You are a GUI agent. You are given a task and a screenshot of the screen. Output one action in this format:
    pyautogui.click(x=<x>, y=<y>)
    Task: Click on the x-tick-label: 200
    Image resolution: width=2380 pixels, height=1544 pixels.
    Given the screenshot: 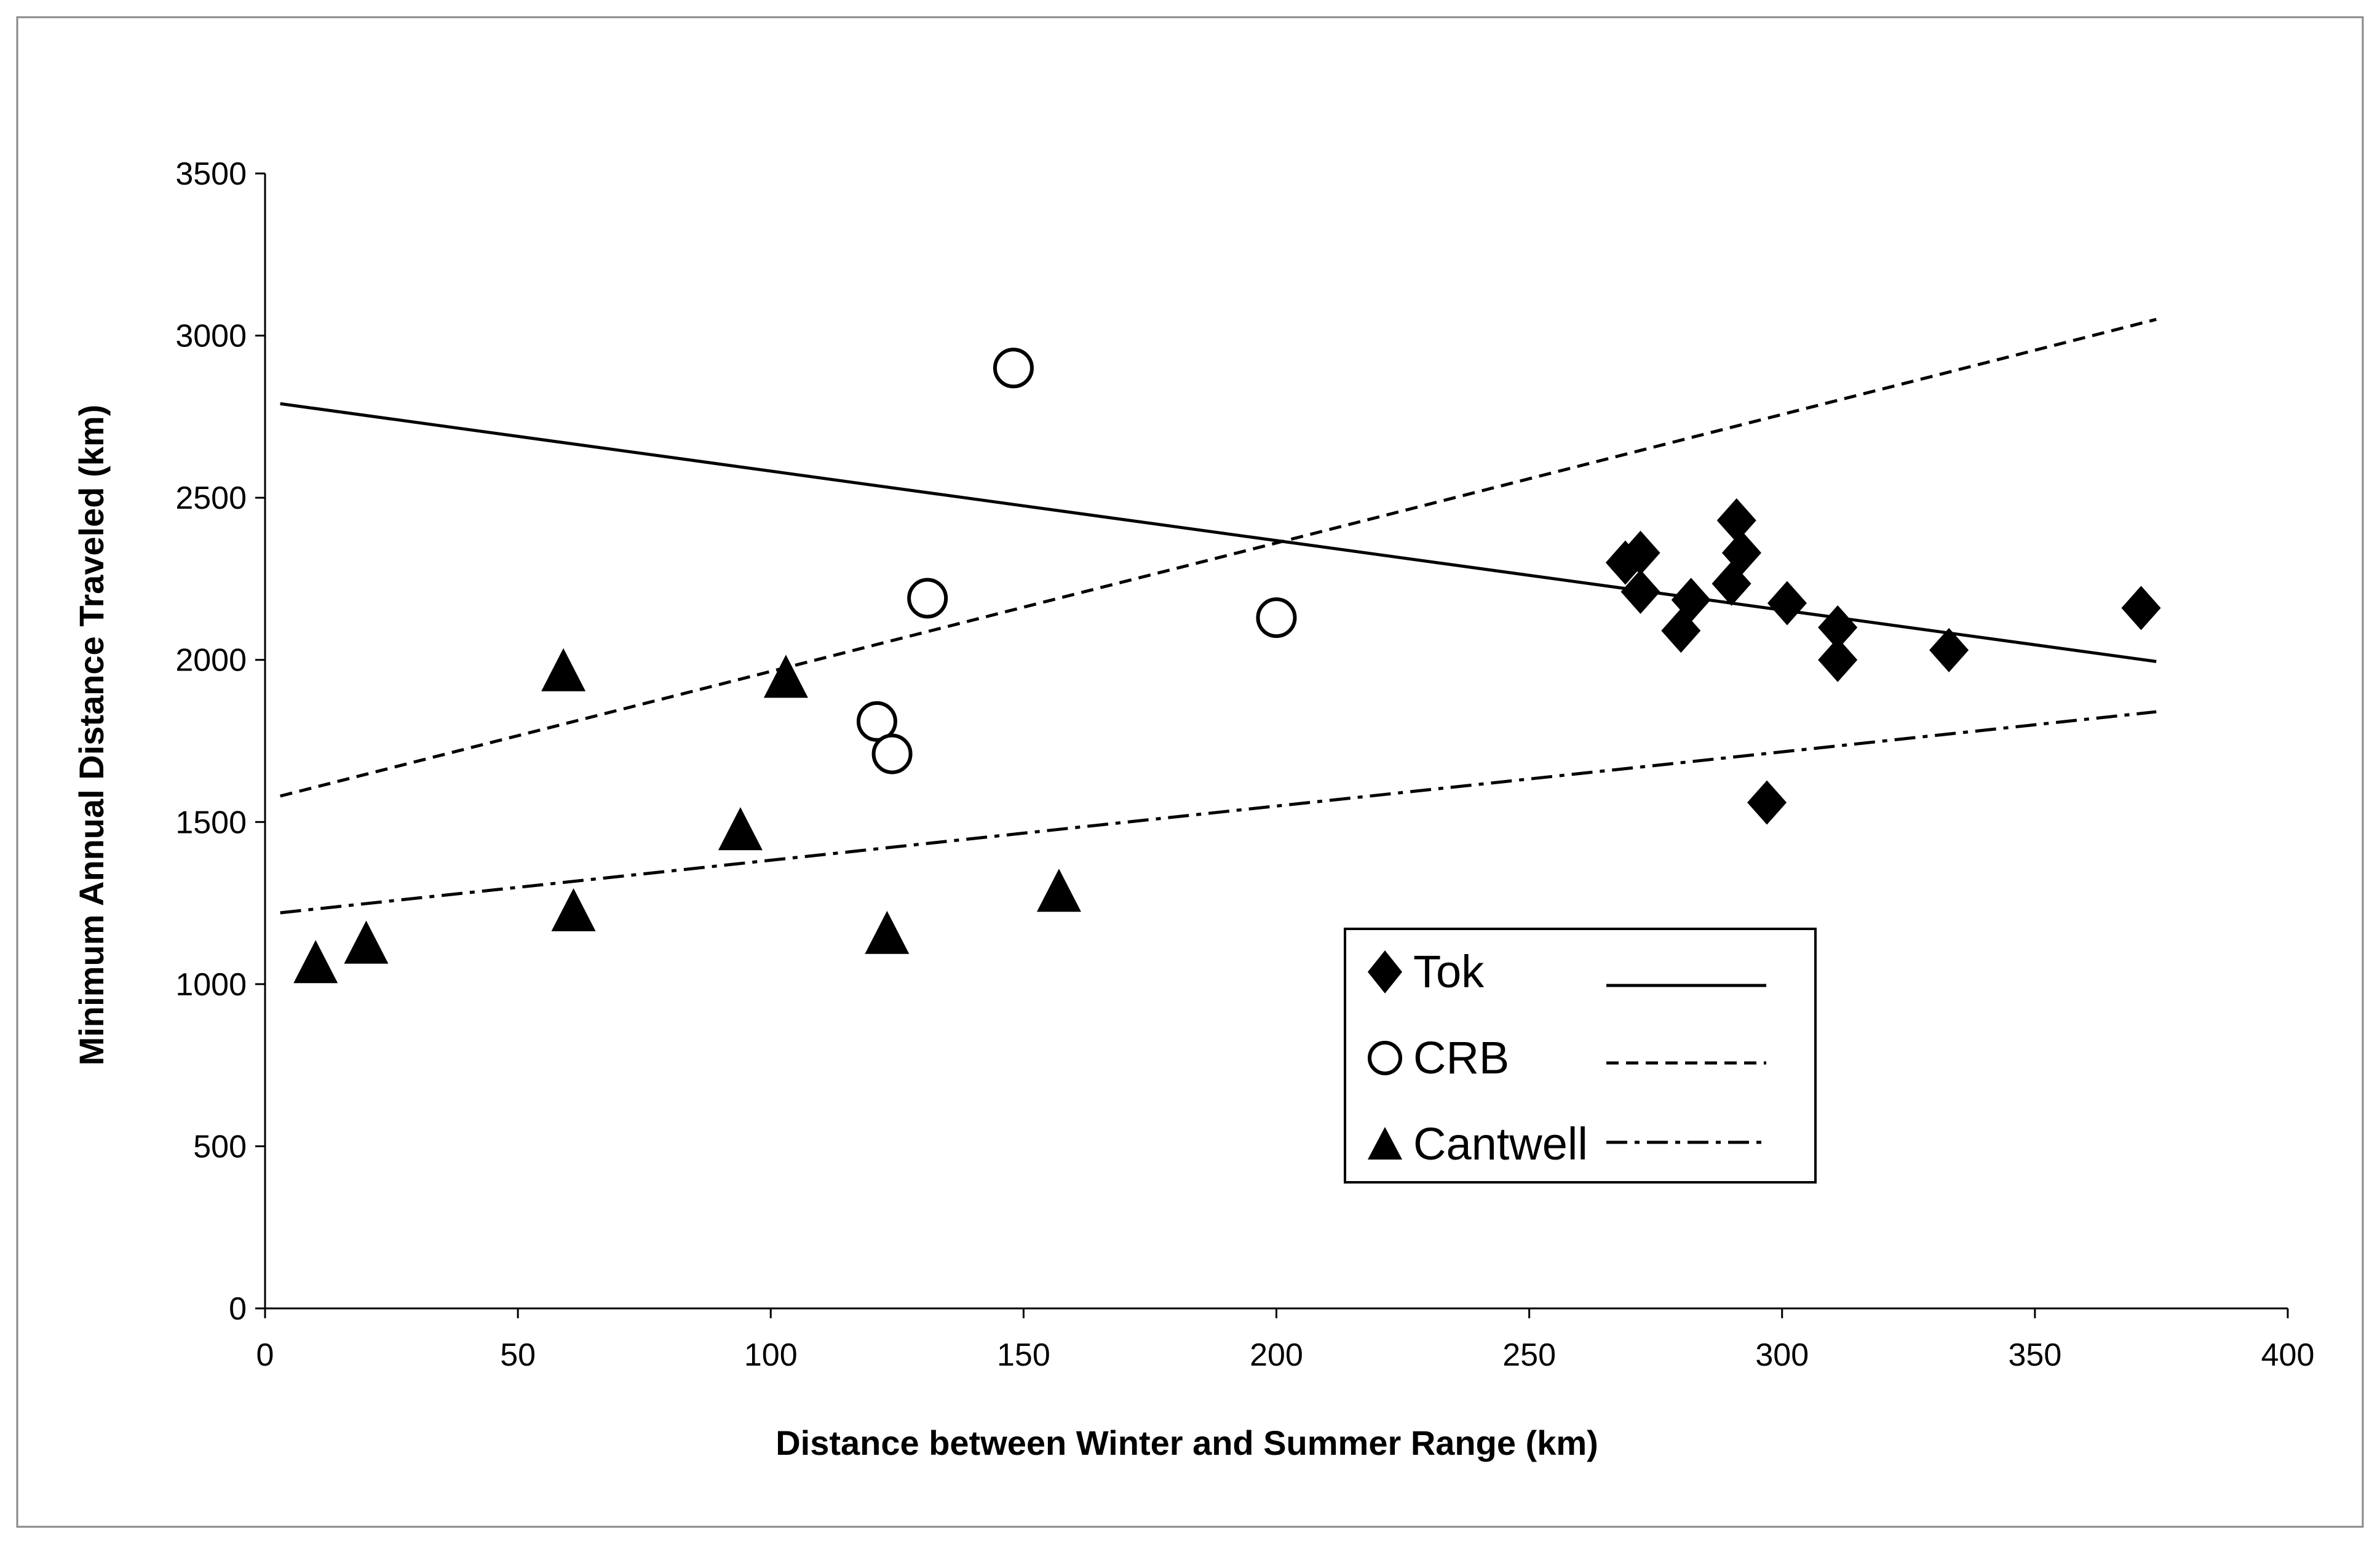 What is the action you would take?
    pyautogui.click(x=1276, y=1355)
    